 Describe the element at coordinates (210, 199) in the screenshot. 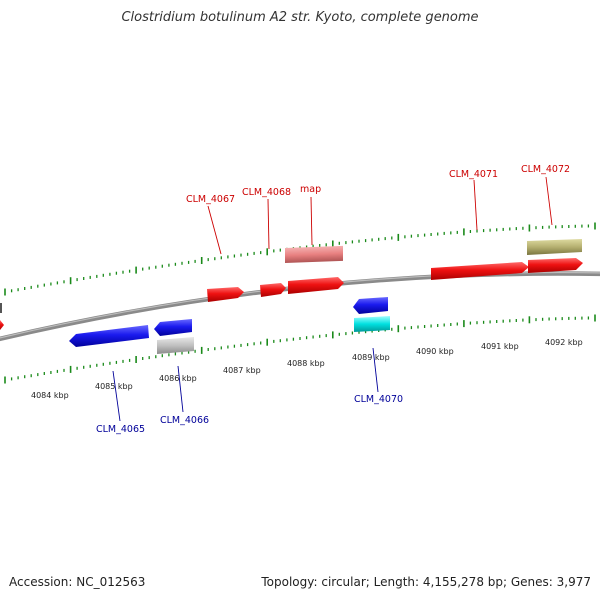

I see `gene-label-clm-4067: CLM_4067` at that location.